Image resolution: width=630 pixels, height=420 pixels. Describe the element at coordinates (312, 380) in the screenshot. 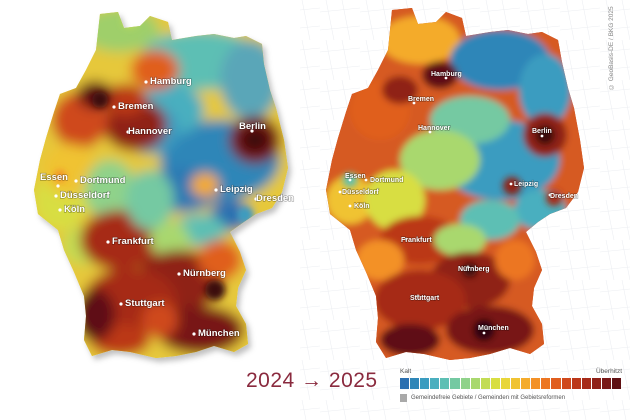

I see `year-comparison-label: 2024 → 2025` at that location.